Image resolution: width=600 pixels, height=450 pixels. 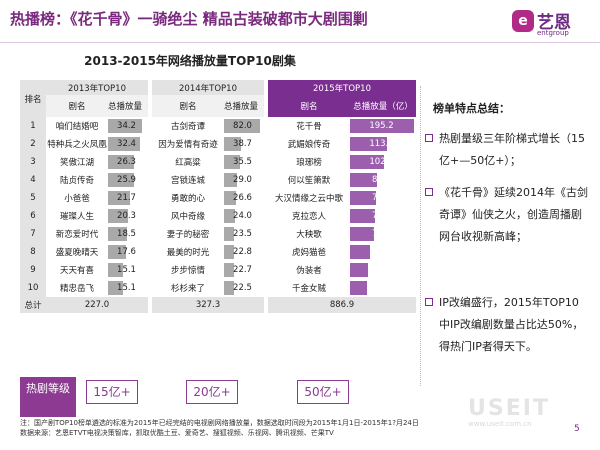 What do you see at coordinates (126, 126) in the screenshot?
I see `drama-2013-value-label: 34.2` at bounding box center [126, 126].